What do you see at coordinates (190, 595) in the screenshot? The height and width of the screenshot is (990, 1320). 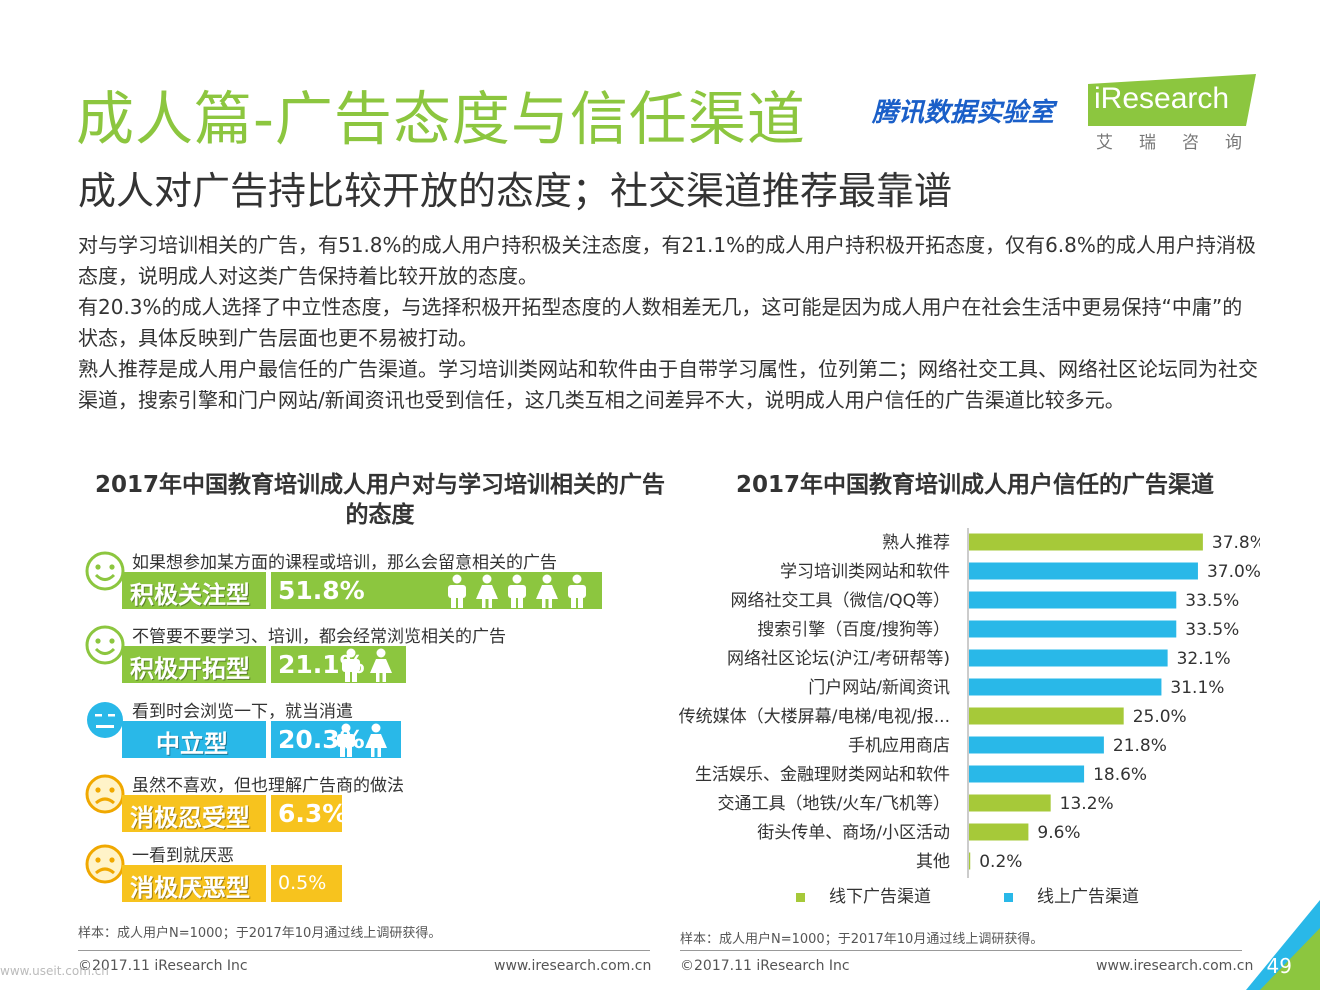 I see `attitude-category-label: 积极关注型` at bounding box center [190, 595].